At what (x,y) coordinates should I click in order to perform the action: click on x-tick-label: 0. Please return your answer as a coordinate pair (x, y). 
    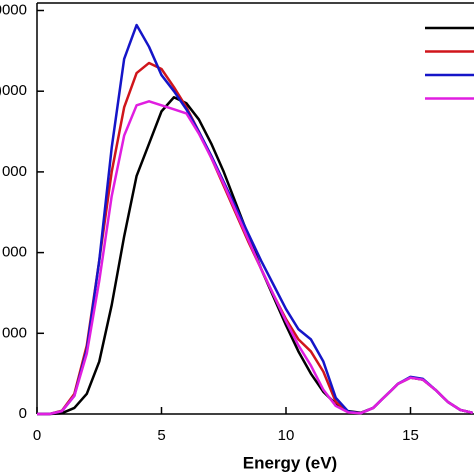
    Looking at the image, I should click on (37, 435).